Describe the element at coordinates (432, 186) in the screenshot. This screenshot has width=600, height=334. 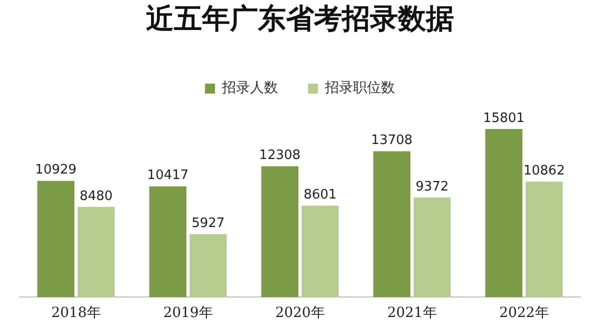
I see `data-label: 9372` at that location.